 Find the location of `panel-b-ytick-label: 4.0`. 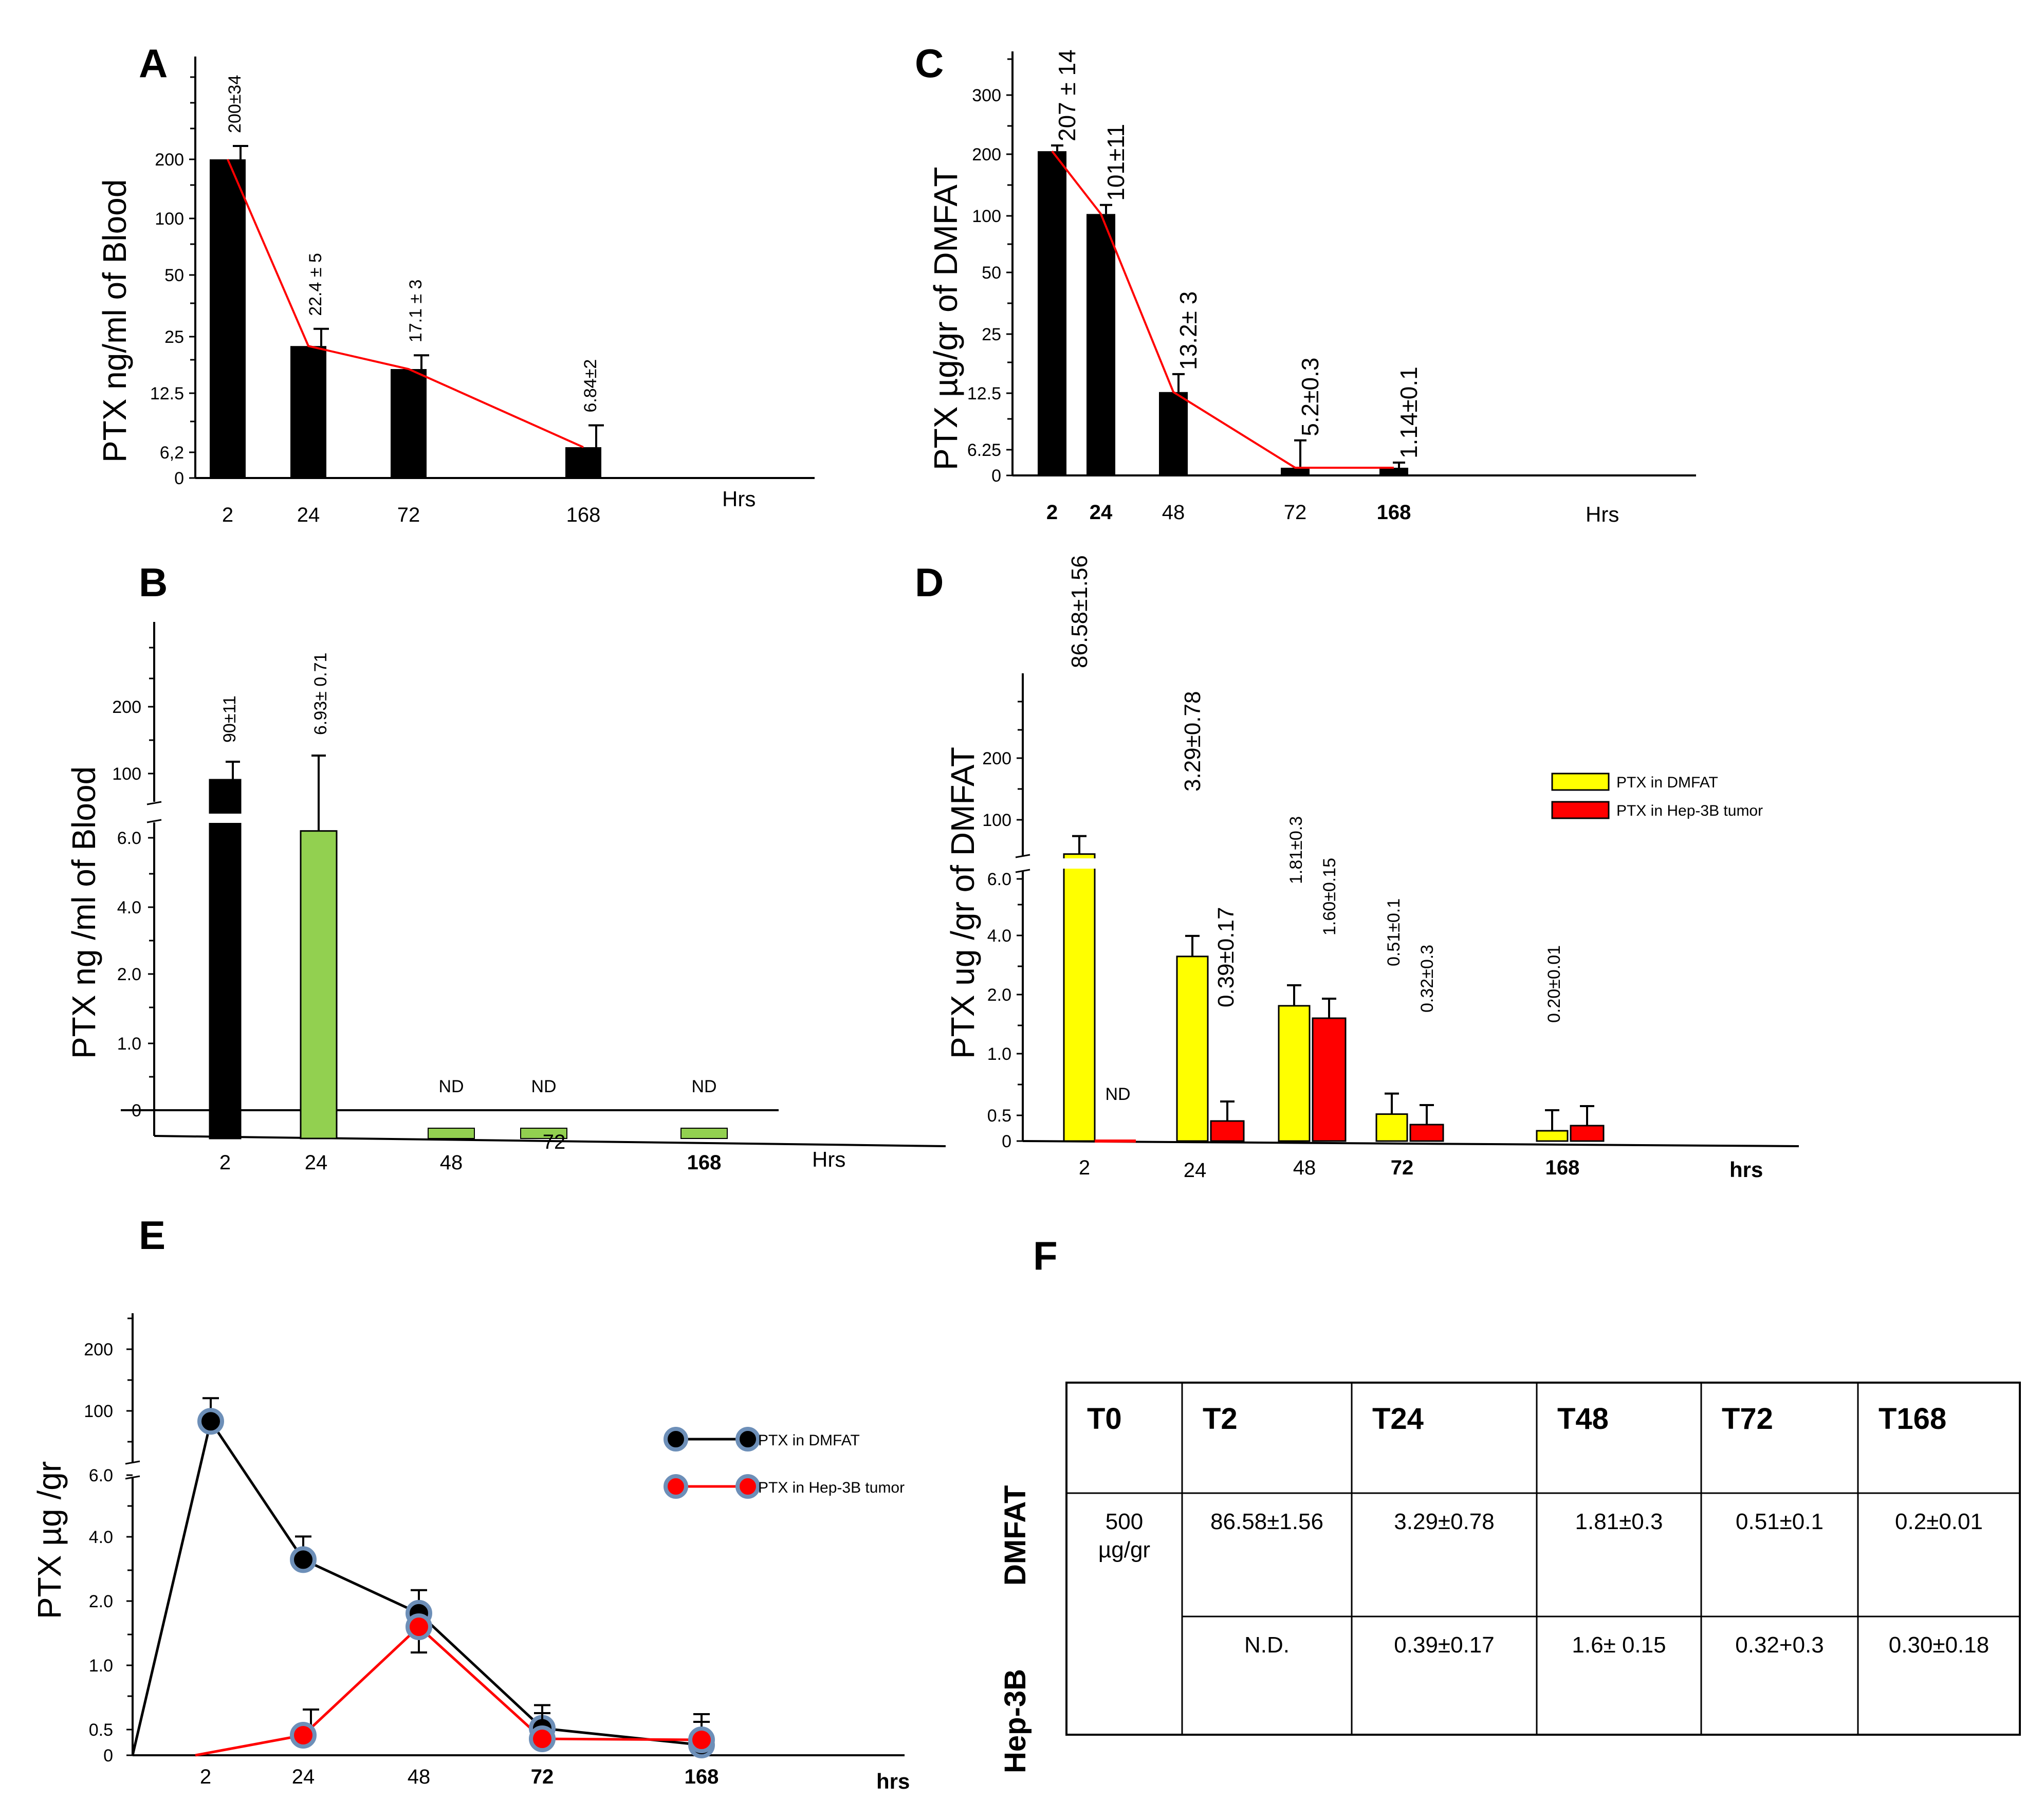

panel-b-ytick-label: 4.0 is located at coordinates (129, 907).